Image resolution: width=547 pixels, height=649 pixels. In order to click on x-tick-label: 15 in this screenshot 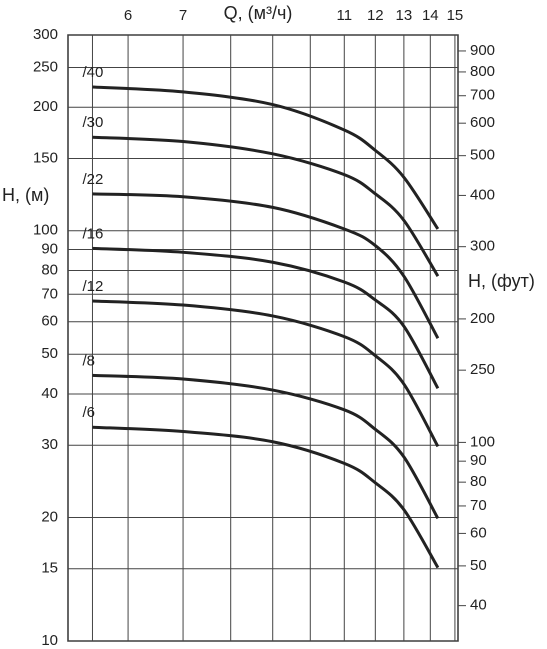, I will do `click(455, 15)`.